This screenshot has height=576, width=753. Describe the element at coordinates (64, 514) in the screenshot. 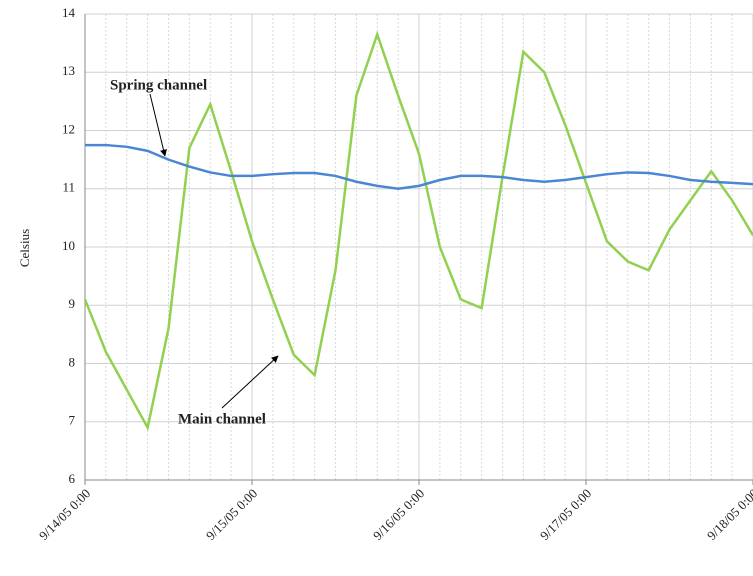

I see `x-tick-label: 9/14/05 0:00` at that location.